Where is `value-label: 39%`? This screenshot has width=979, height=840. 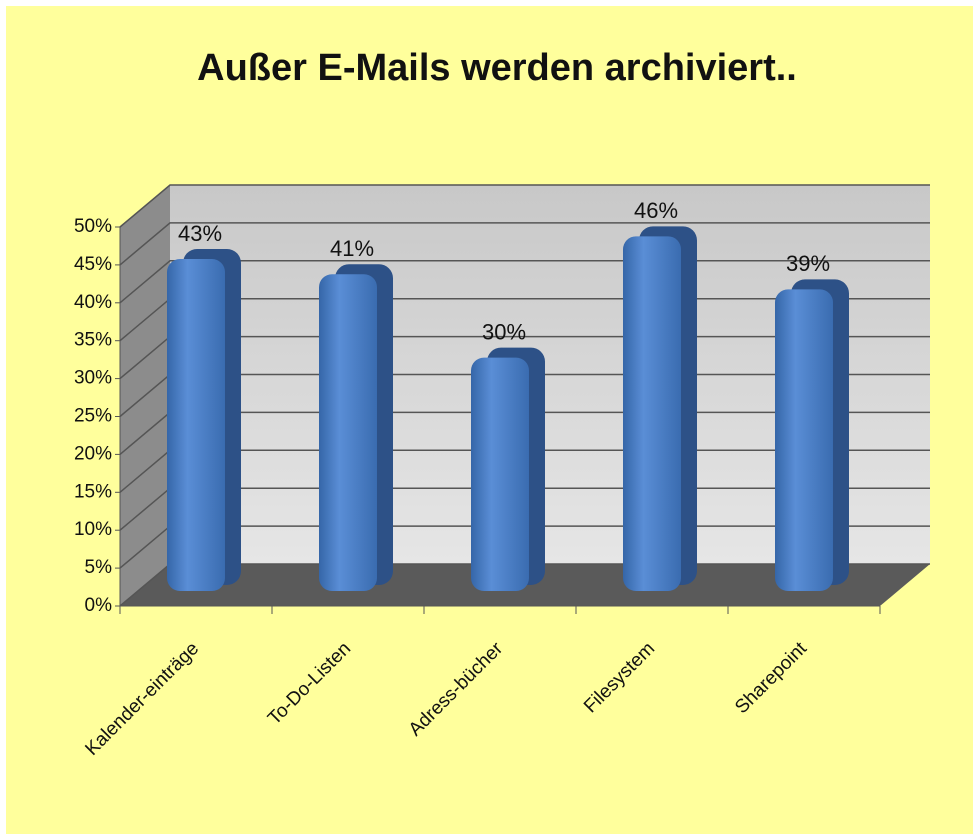 value-label: 39% is located at coordinates (808, 263).